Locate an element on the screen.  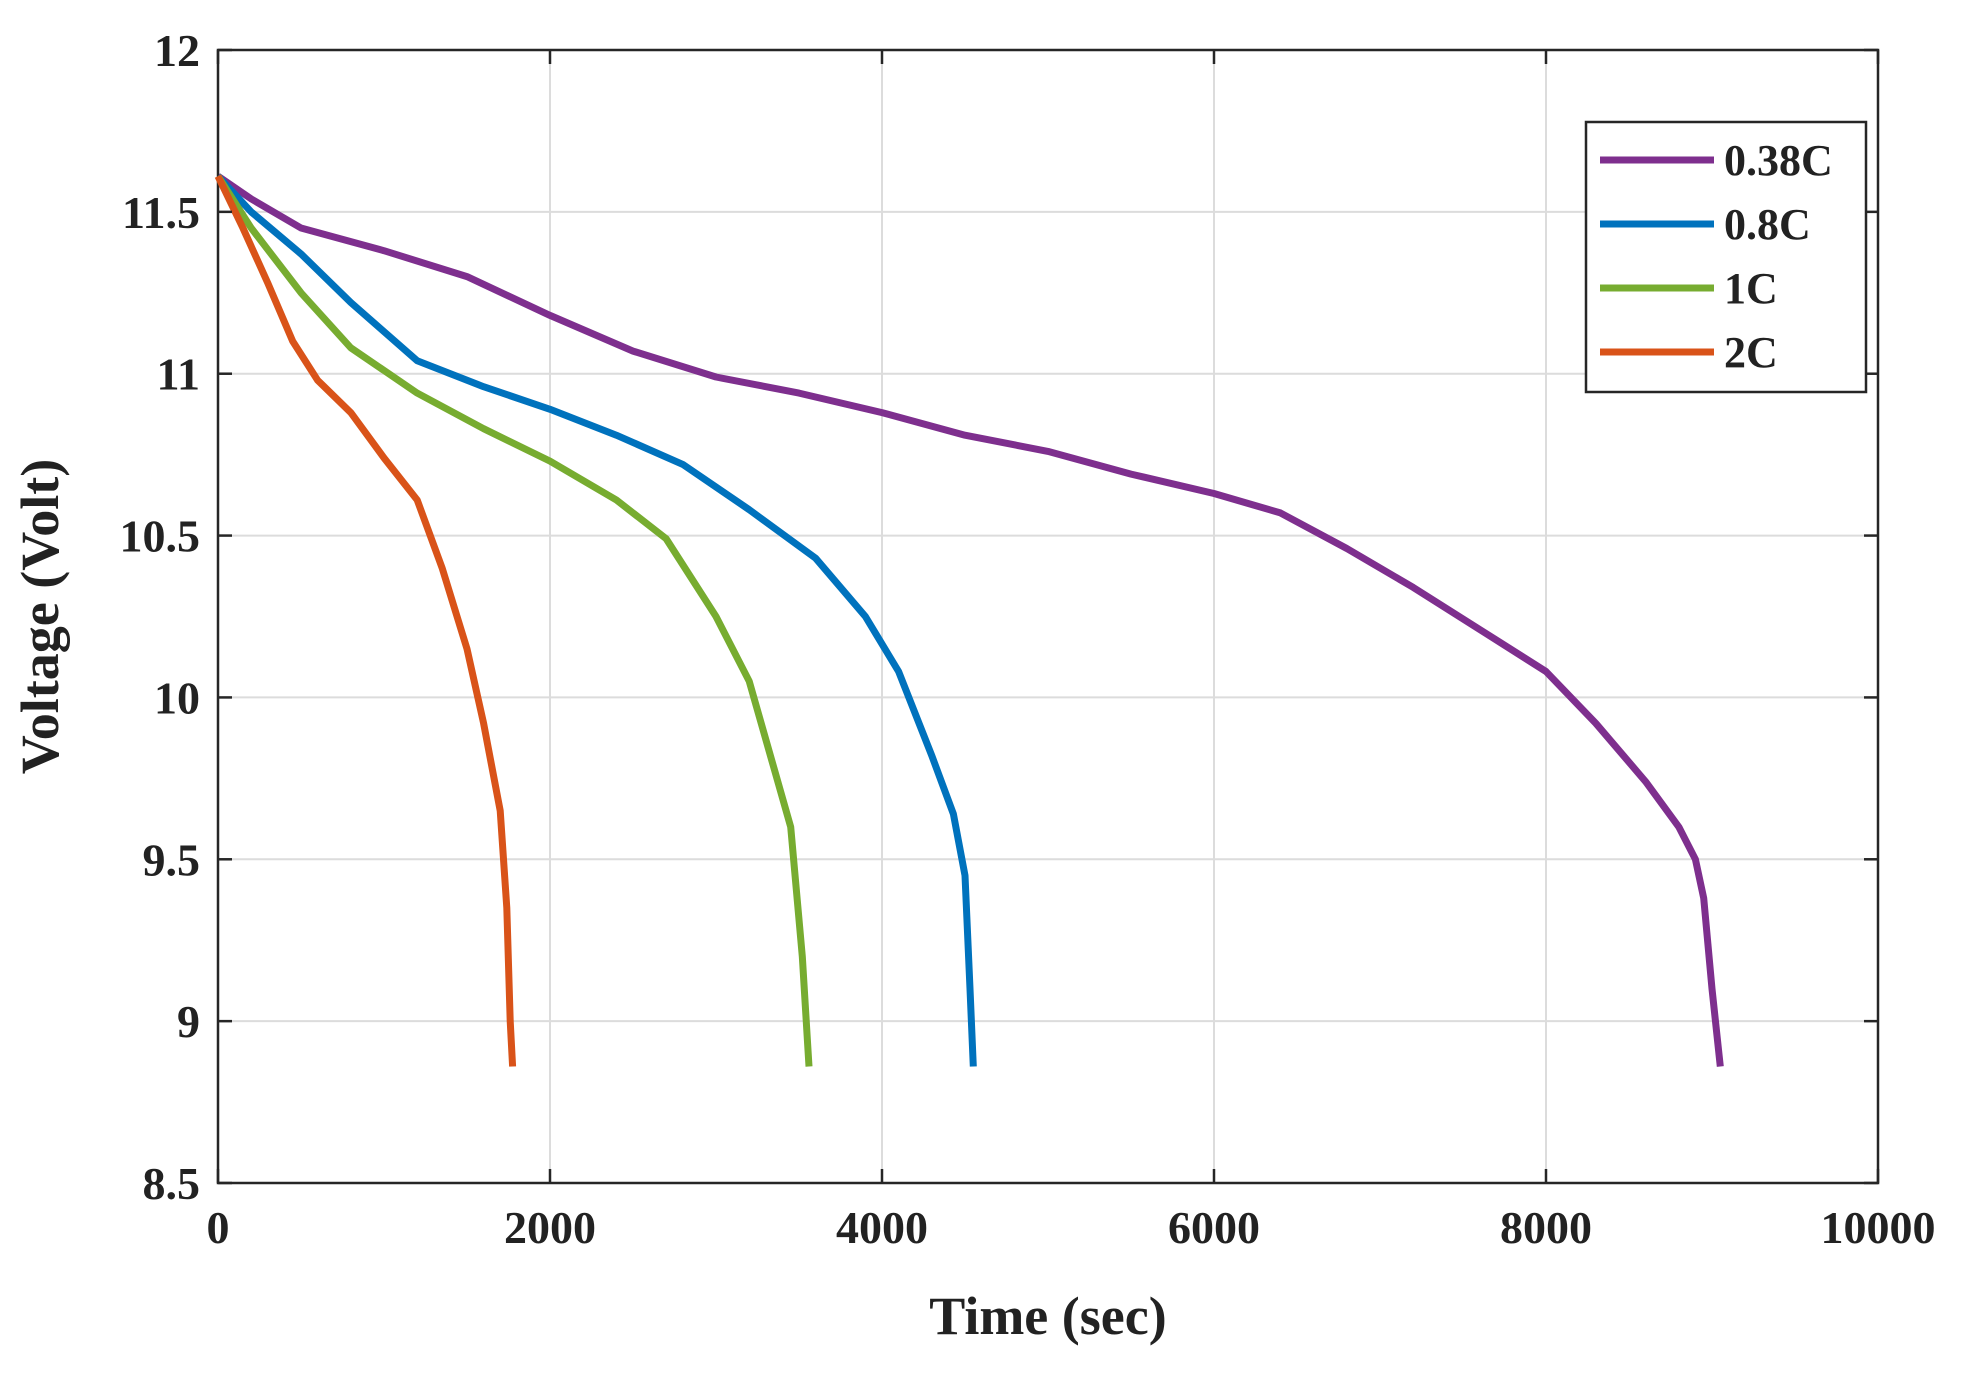
y-tick-label-3: 10 is located at coordinates (177, 697).